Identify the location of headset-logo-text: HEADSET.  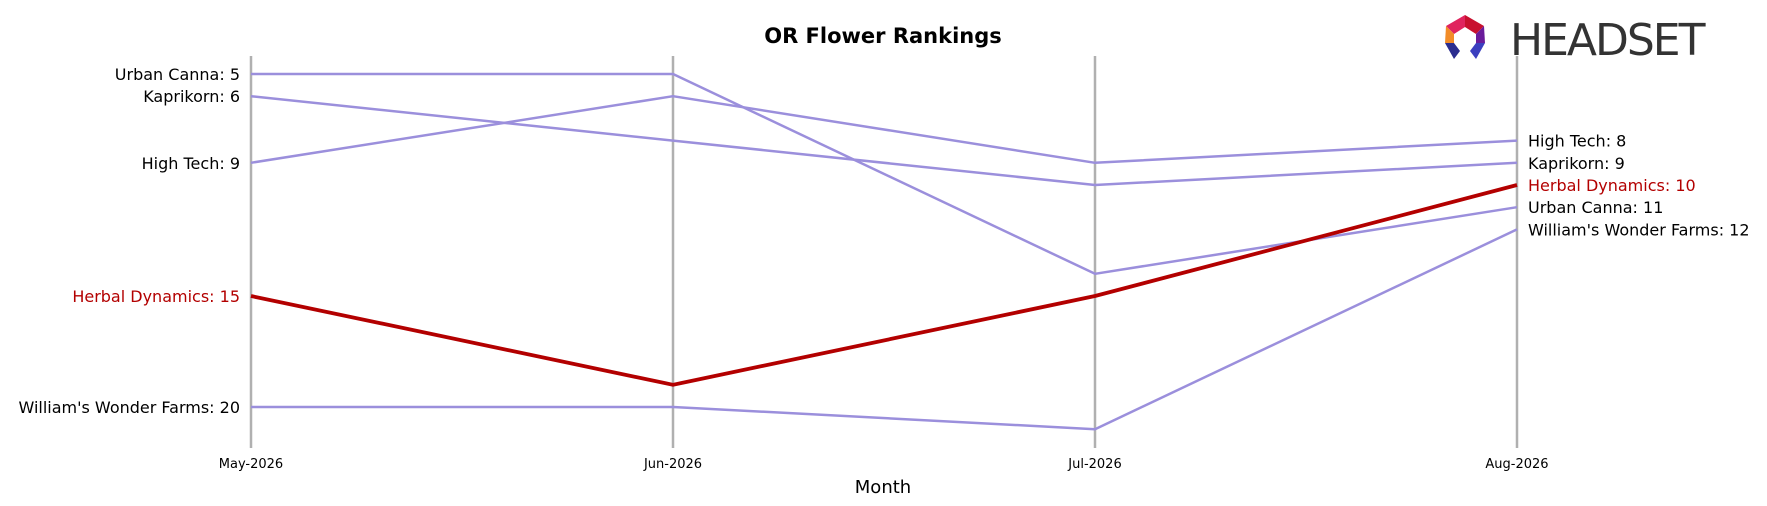
(1608, 40).